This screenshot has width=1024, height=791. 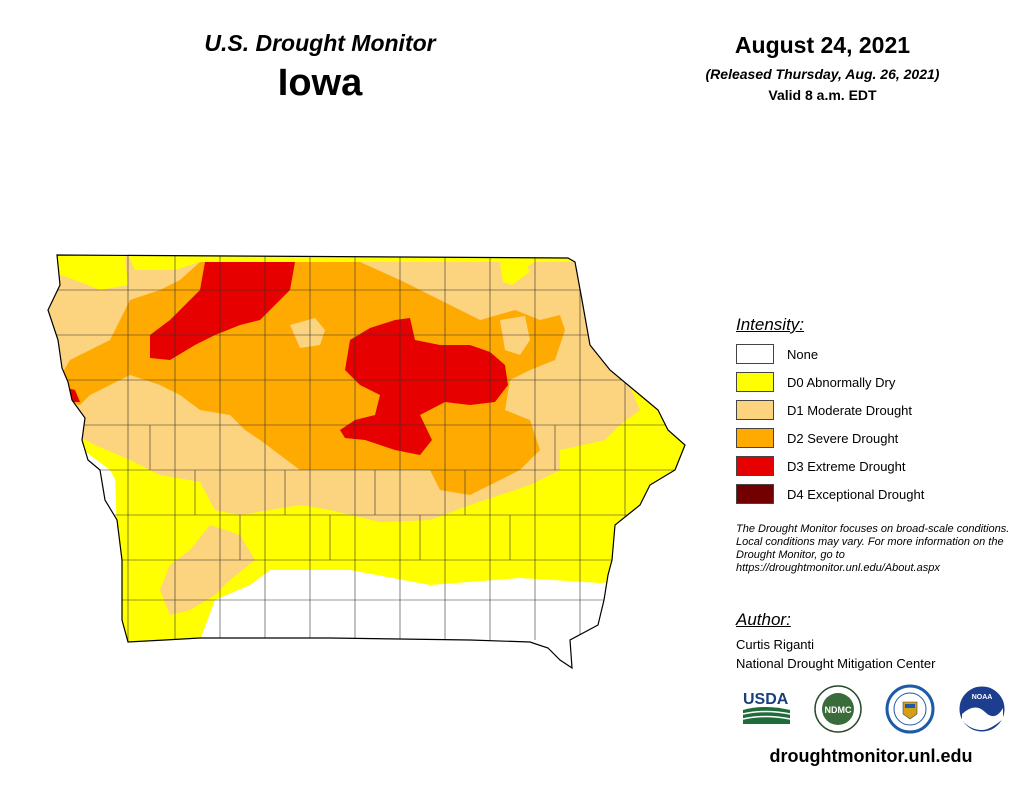 I want to click on legend-label: D0 Abnormally Dry, so click(x=841, y=382).